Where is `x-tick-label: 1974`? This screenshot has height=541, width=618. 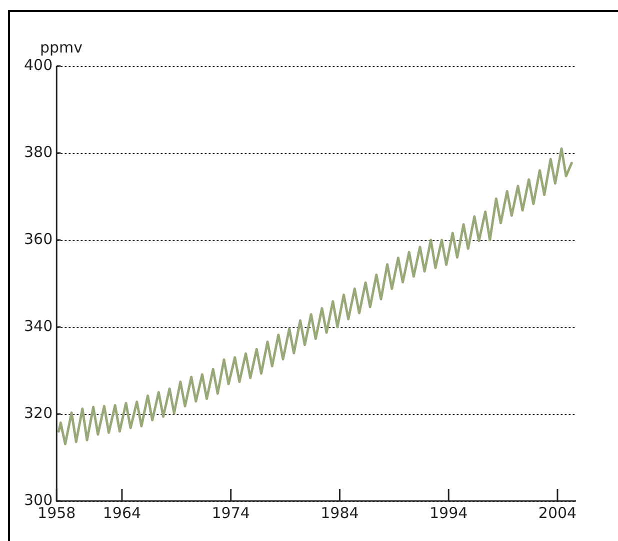
x-tick-label: 1974 is located at coordinates (231, 513).